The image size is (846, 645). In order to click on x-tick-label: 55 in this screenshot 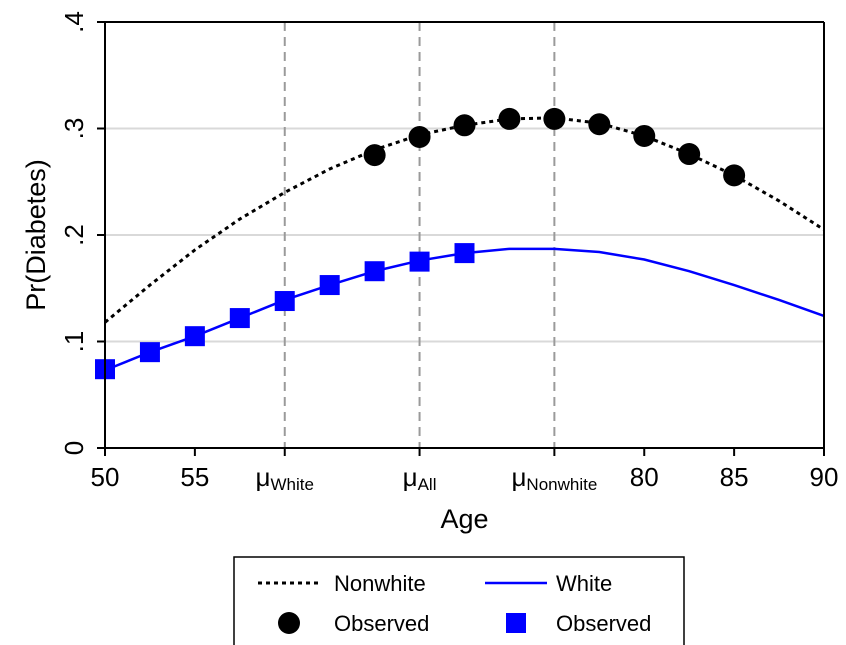, I will do `click(194, 477)`.